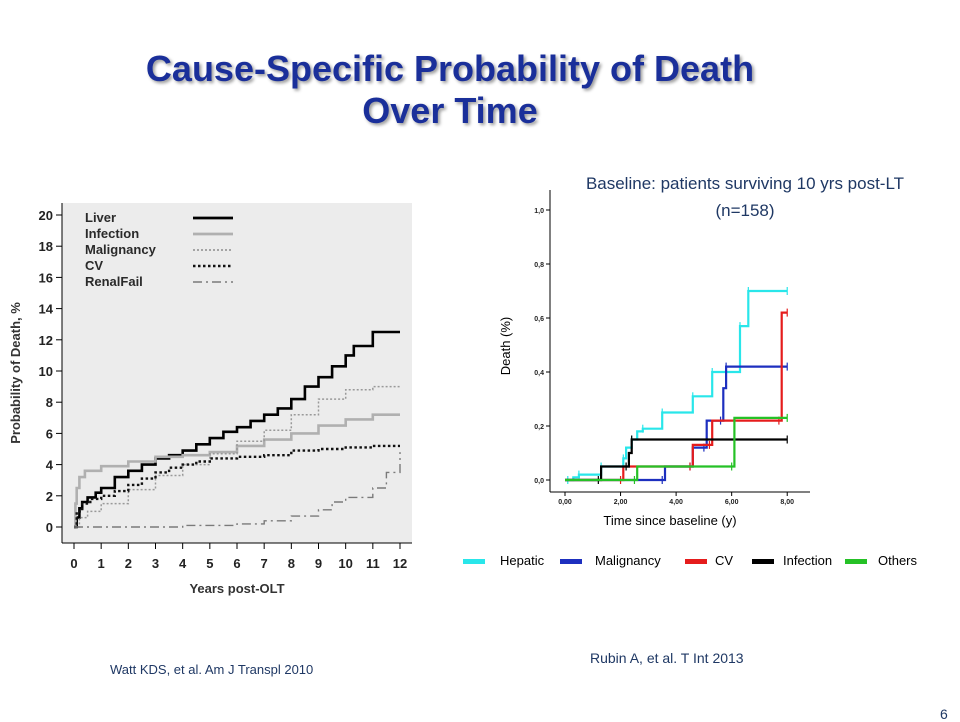 The height and width of the screenshot is (722, 960). I want to click on legend-swatch-cv, so click(696, 561).